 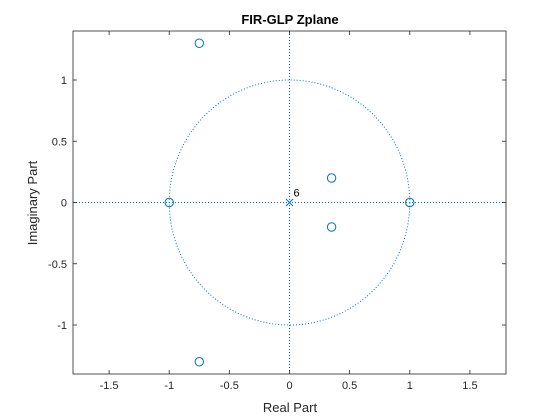 I want to click on y-tick-label: 0, so click(x=64, y=204).